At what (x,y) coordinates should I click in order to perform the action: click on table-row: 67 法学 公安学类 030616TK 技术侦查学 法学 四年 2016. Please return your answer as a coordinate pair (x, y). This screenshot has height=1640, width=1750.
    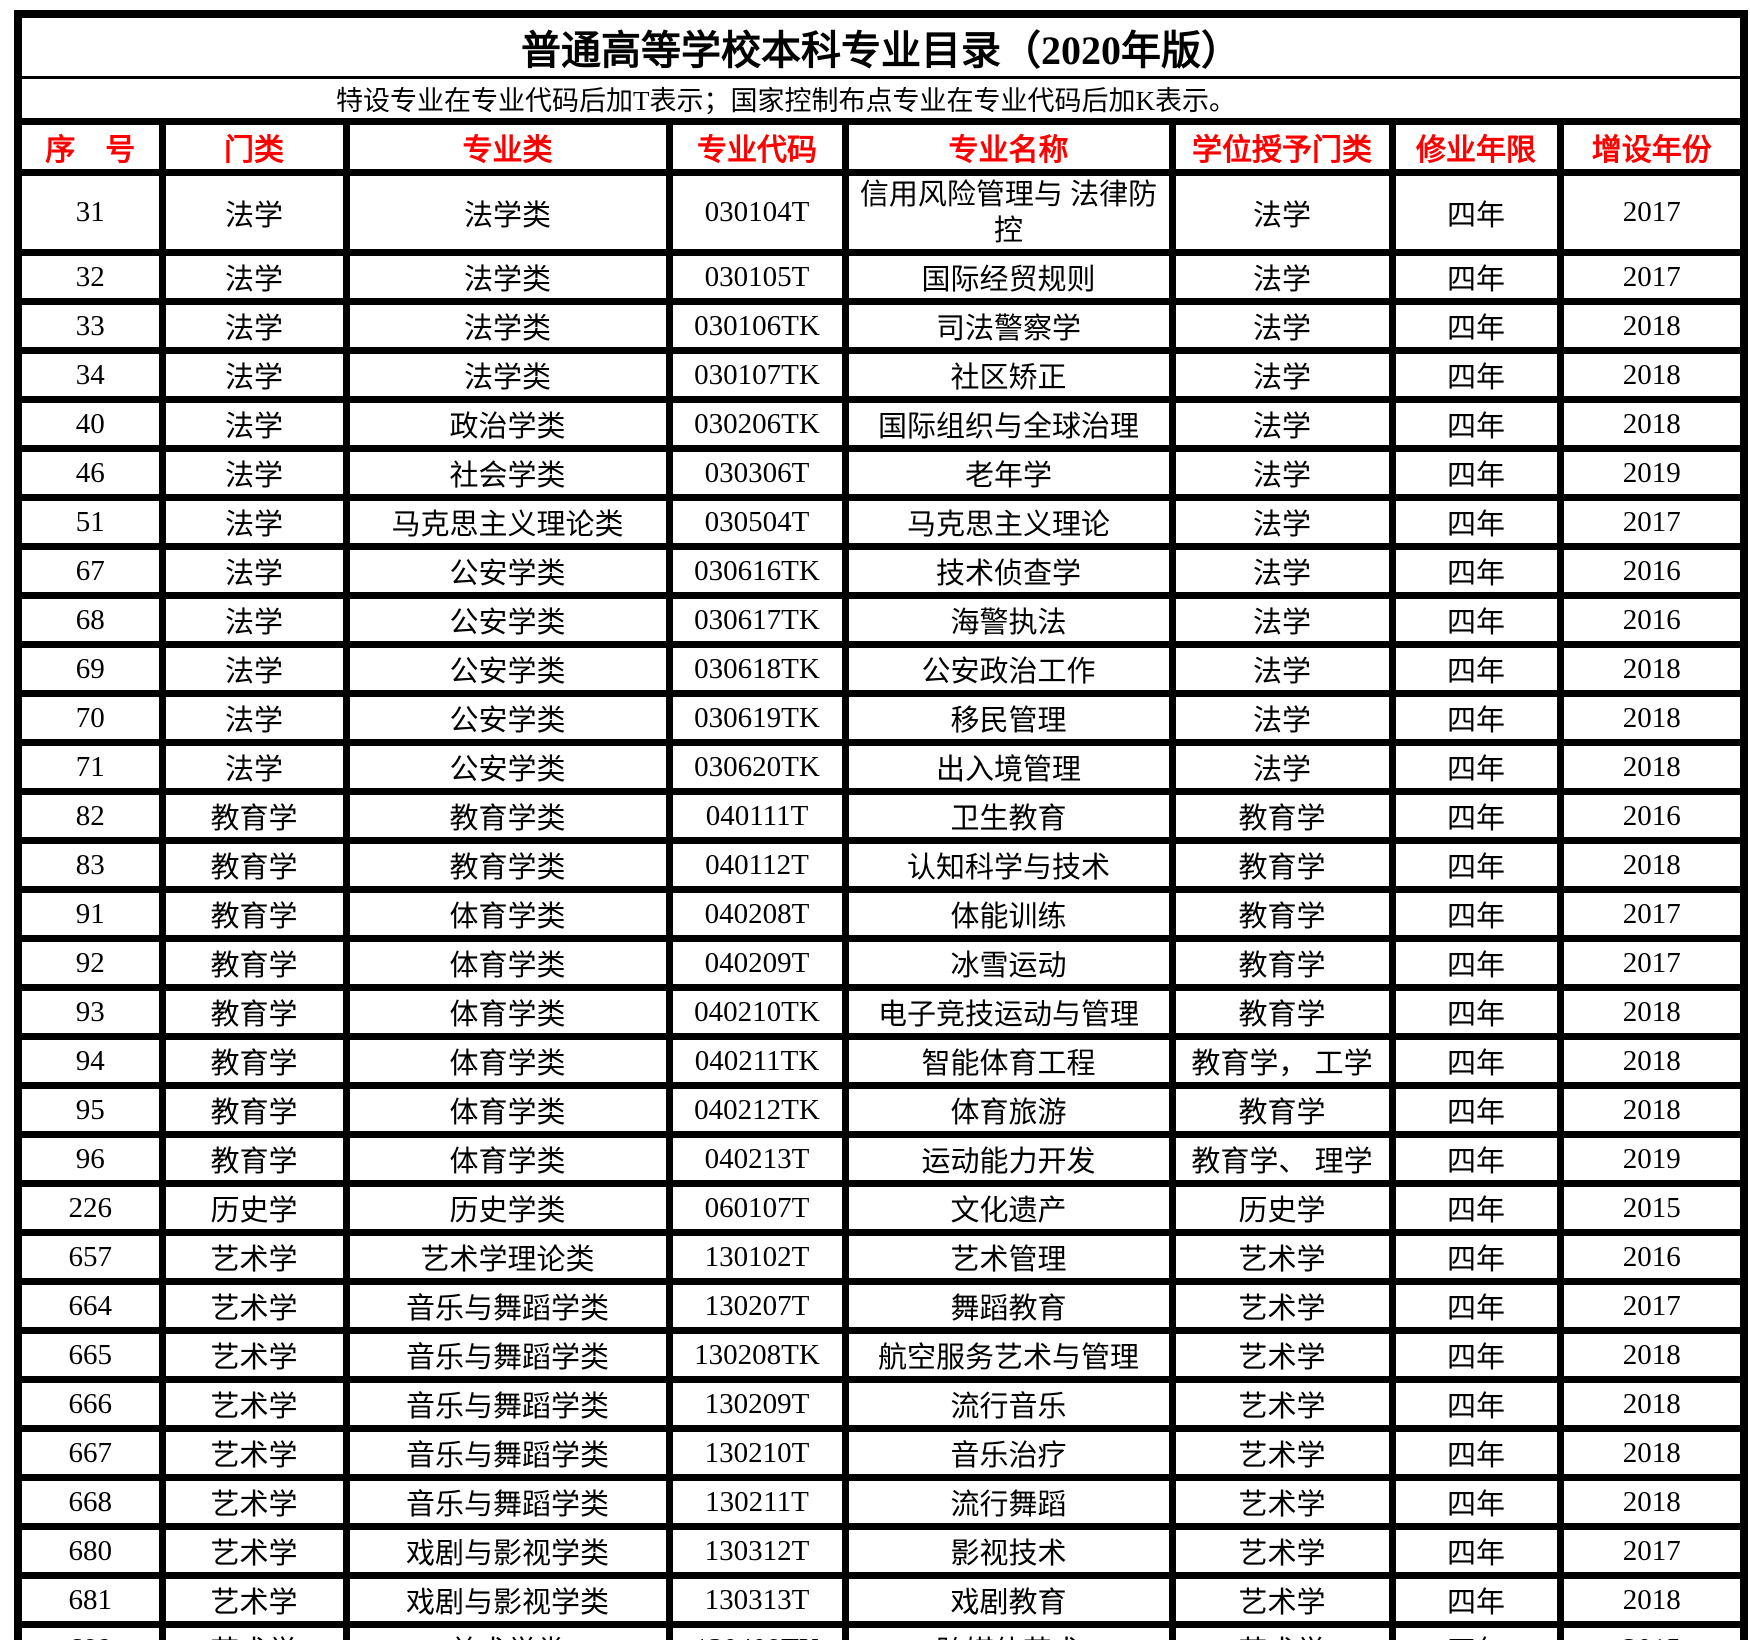
    Looking at the image, I should click on (881, 571).